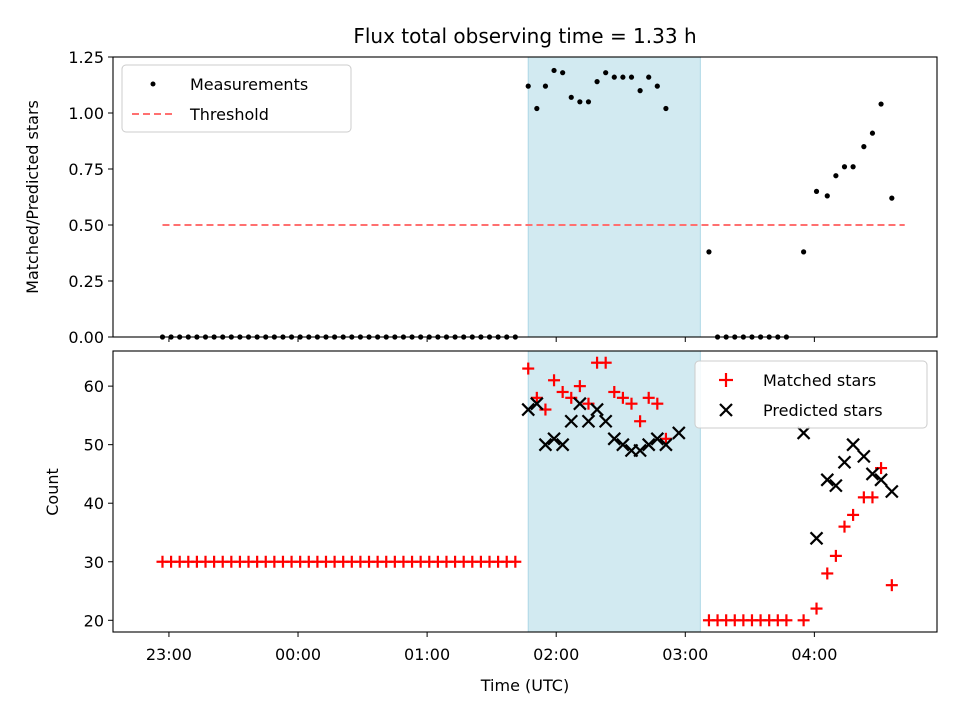 This screenshot has height=720, width=960. What do you see at coordinates (556, 654) in the screenshot?
I see `count-xtick-label: 02:00` at bounding box center [556, 654].